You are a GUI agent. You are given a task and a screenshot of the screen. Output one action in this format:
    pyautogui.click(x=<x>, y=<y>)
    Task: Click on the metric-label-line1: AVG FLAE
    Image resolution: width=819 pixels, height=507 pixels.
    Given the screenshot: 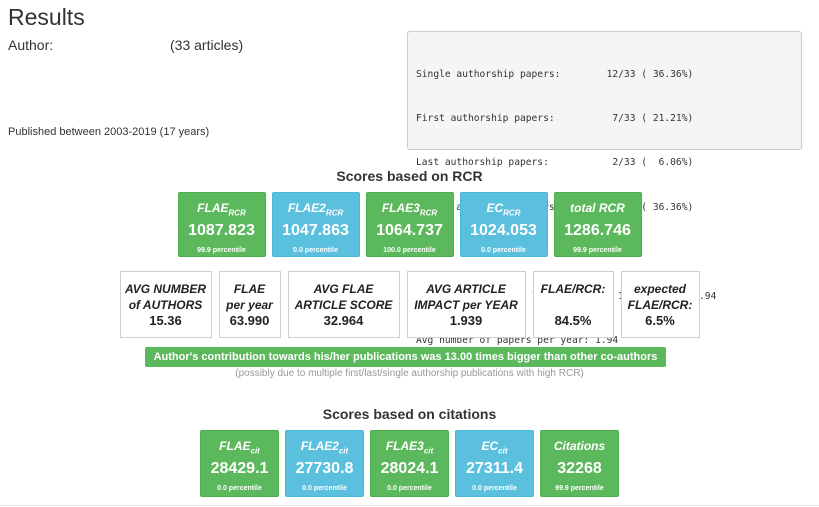 What is the action you would take?
    pyautogui.click(x=343, y=289)
    